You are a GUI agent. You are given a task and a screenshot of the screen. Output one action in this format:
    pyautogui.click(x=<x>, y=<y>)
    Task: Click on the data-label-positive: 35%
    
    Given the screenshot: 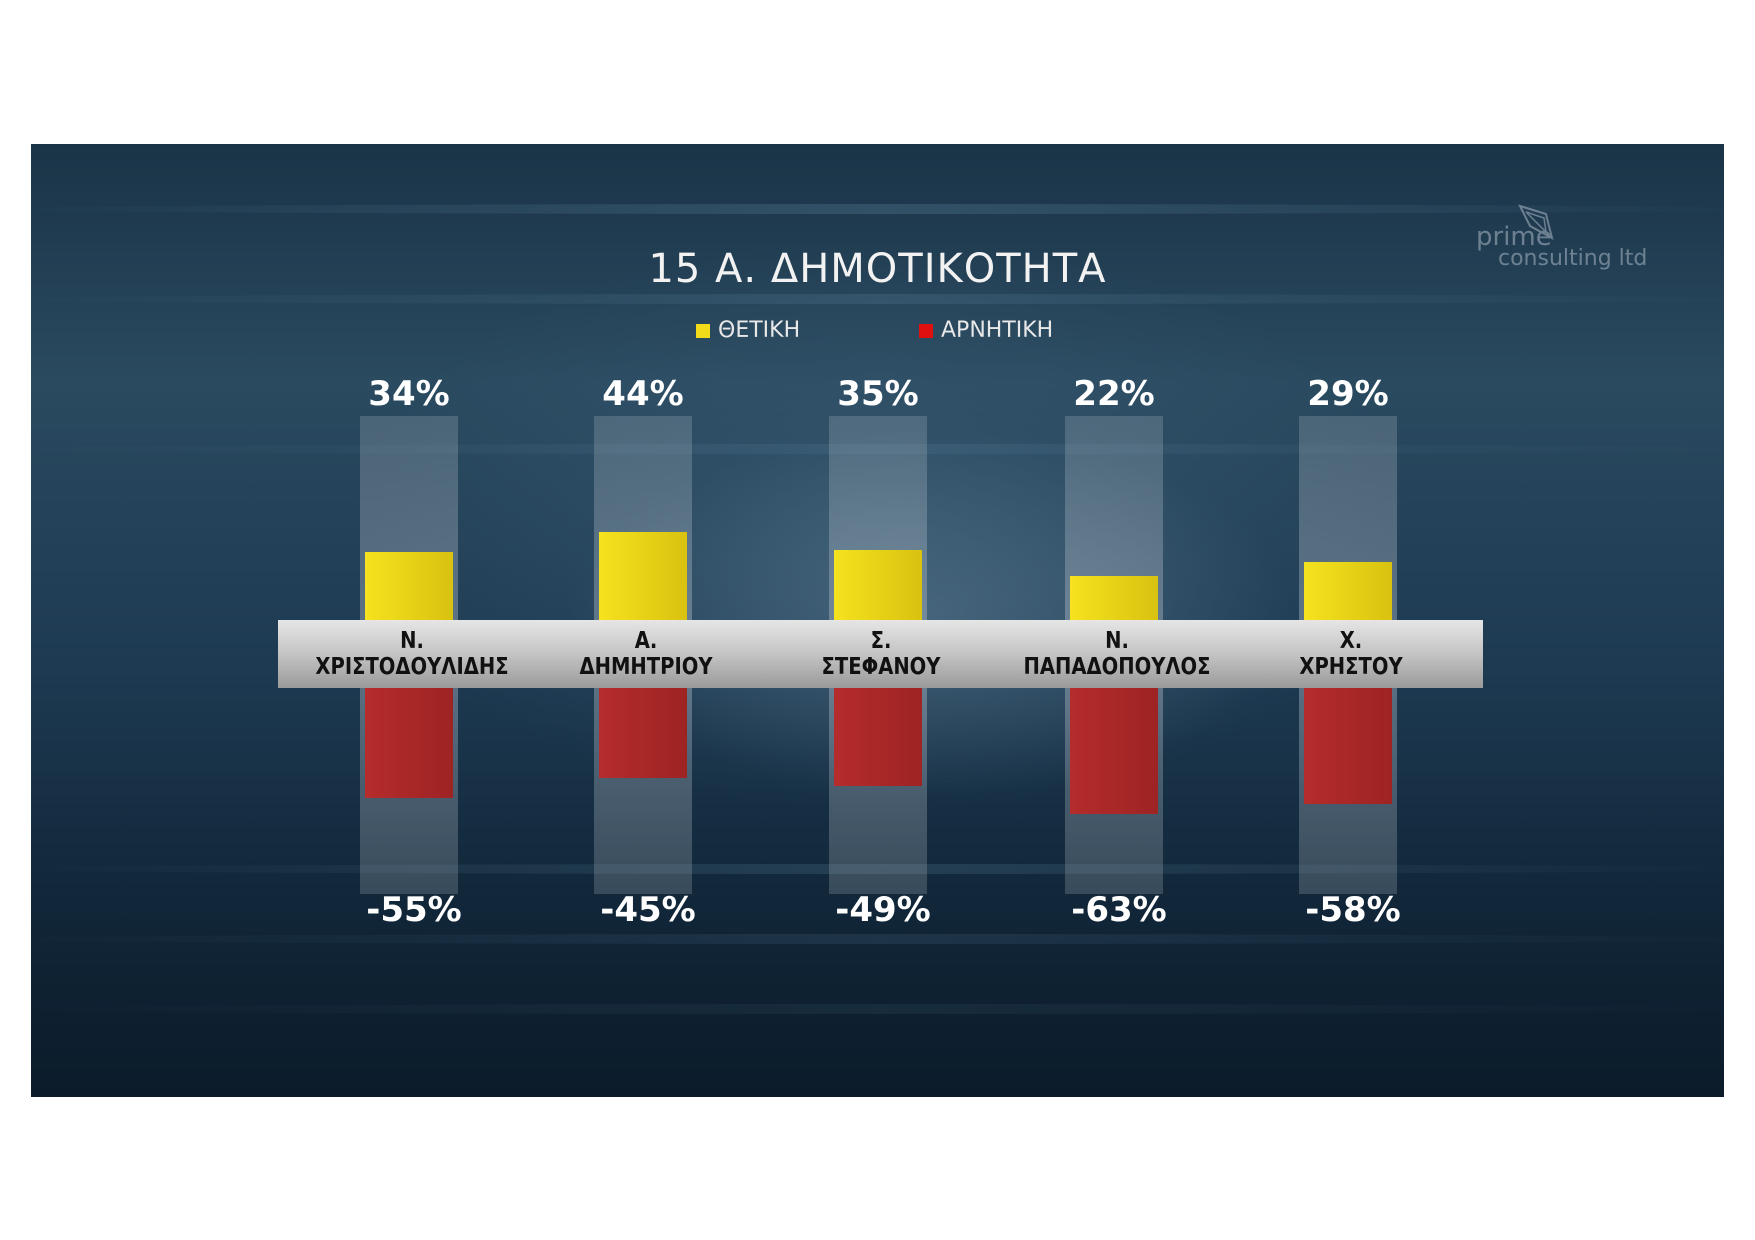 What is the action you would take?
    pyautogui.click(x=878, y=394)
    